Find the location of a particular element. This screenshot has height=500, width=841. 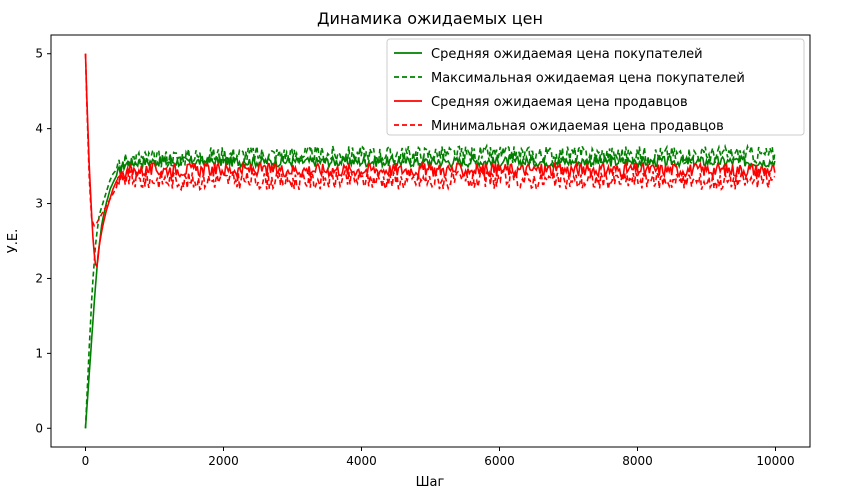

x-tick-label: 8000 is located at coordinates (637, 461).